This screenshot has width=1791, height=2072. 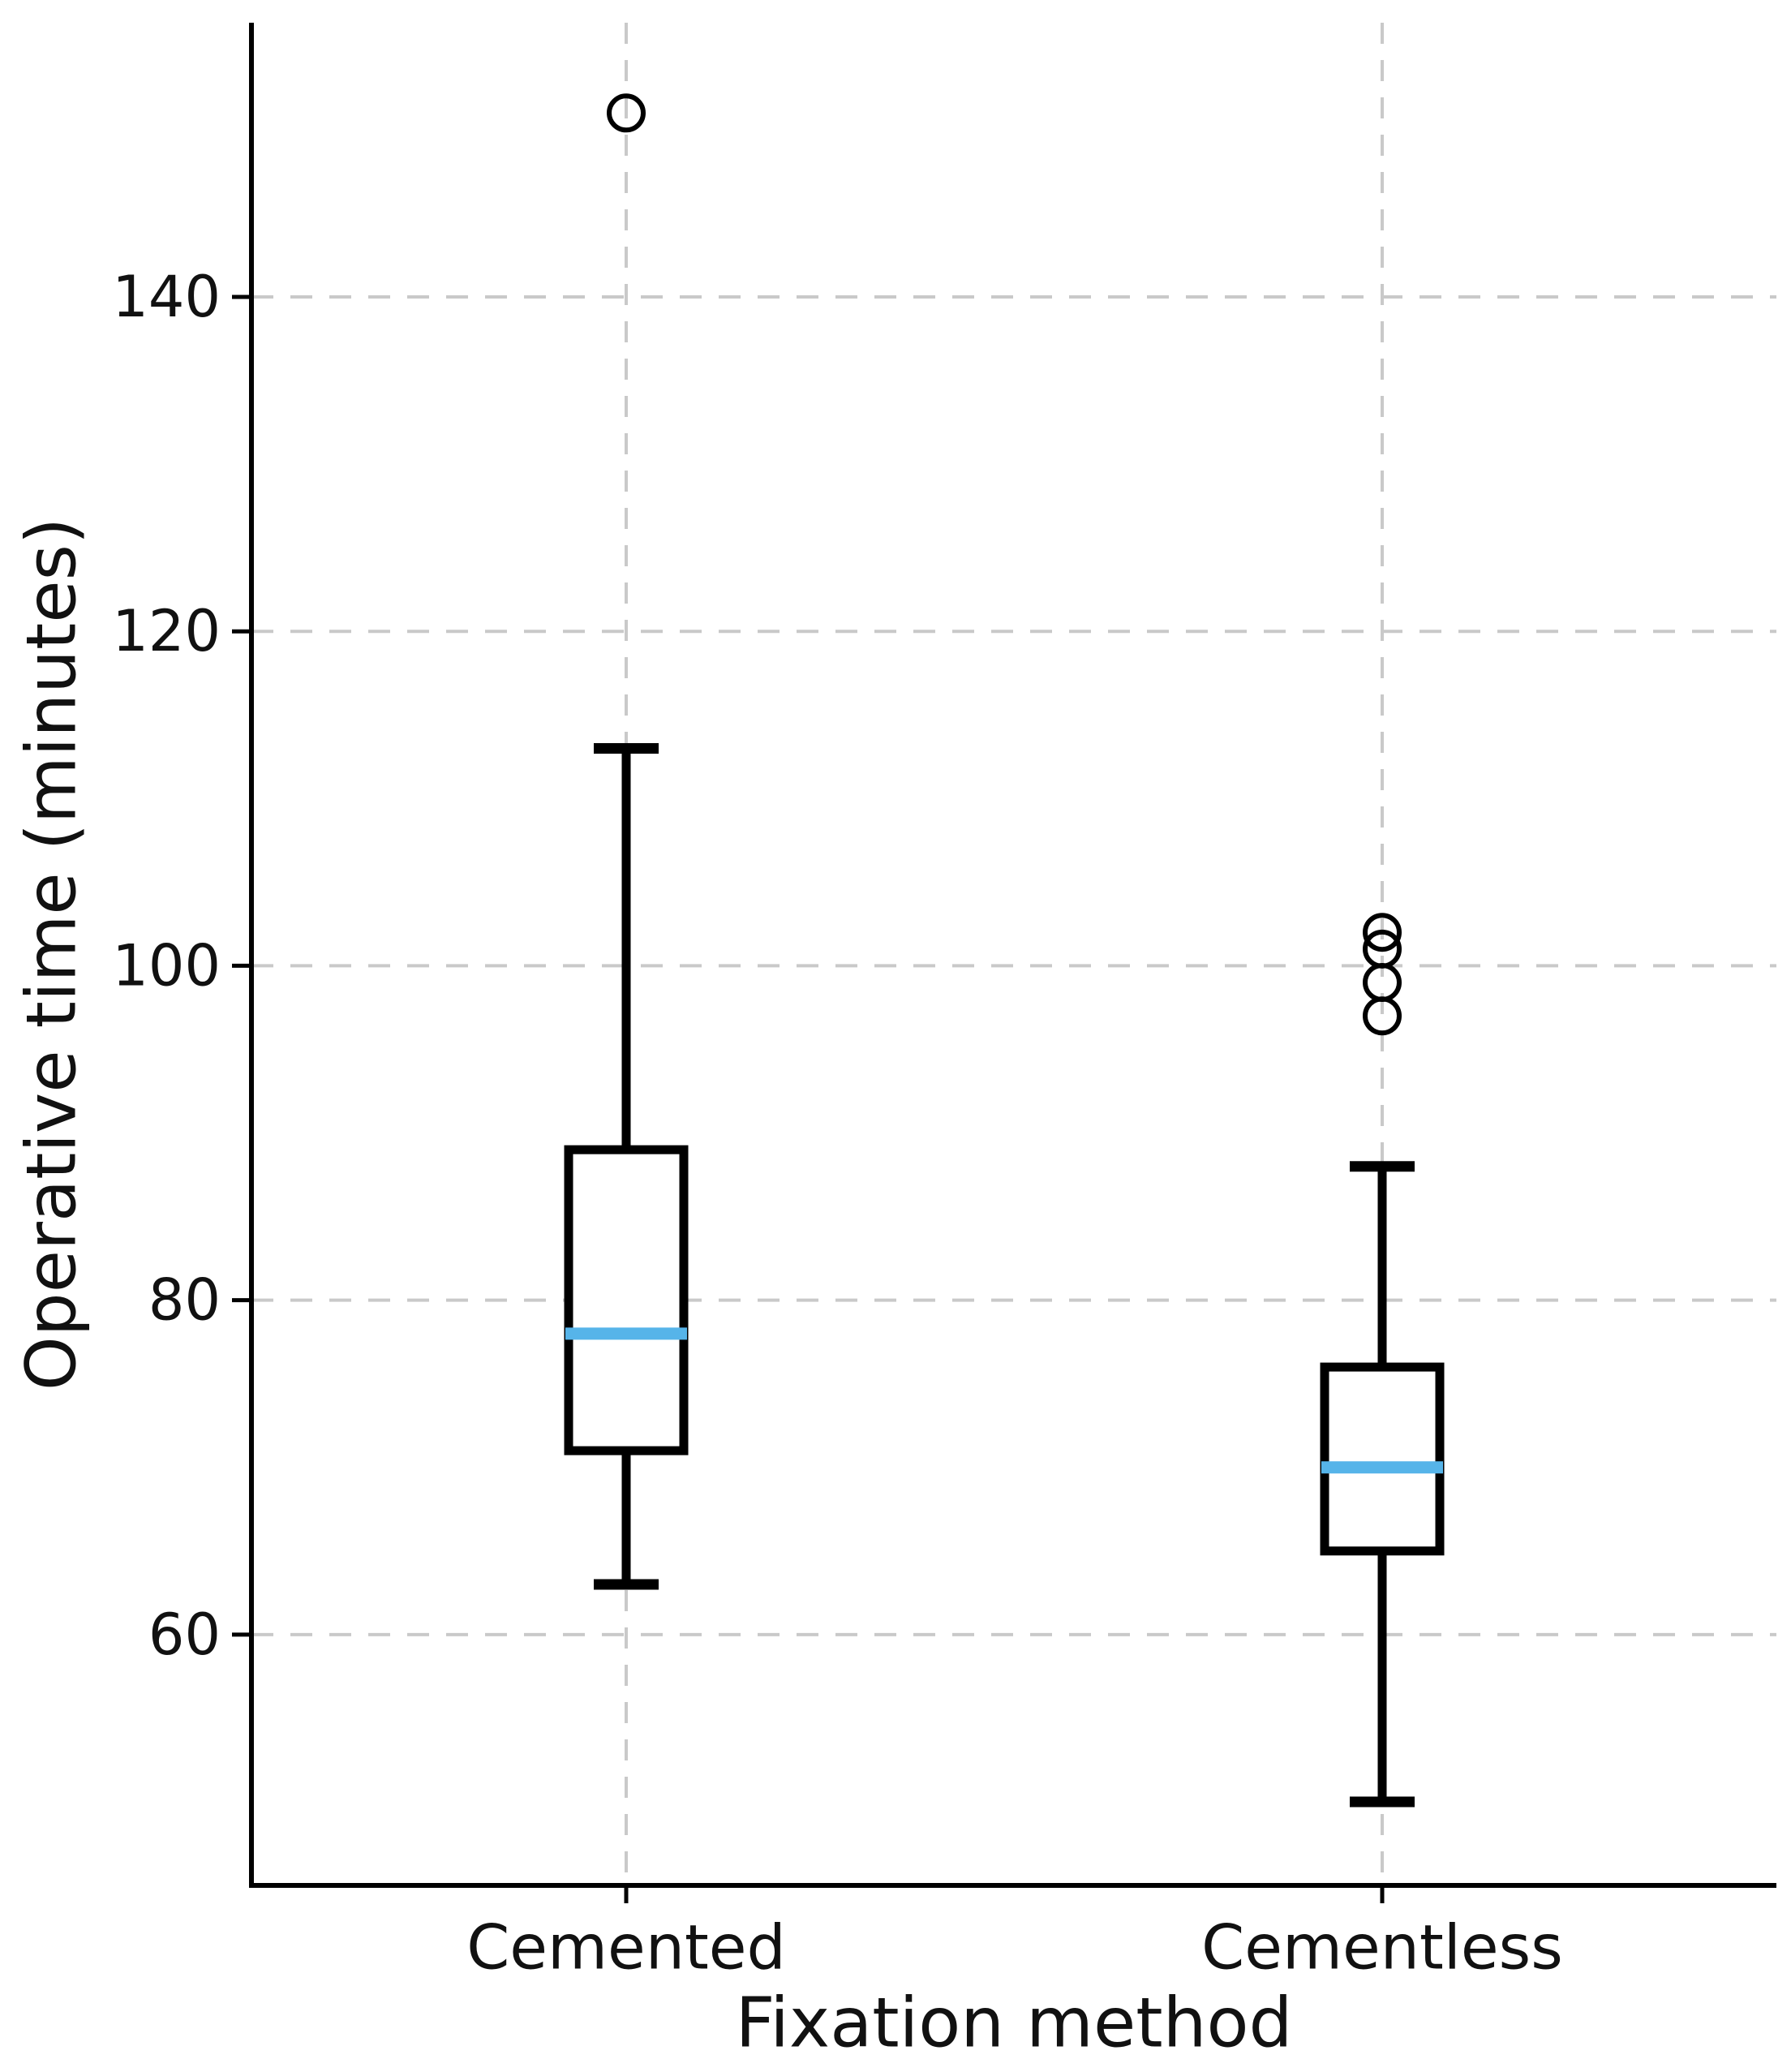 What do you see at coordinates (1014, 2024) in the screenshot?
I see `x-axis-label: Fixation method` at bounding box center [1014, 2024].